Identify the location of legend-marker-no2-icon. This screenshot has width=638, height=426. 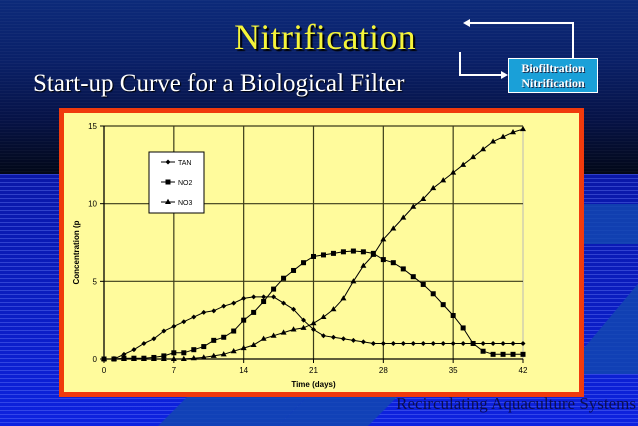
(168, 182).